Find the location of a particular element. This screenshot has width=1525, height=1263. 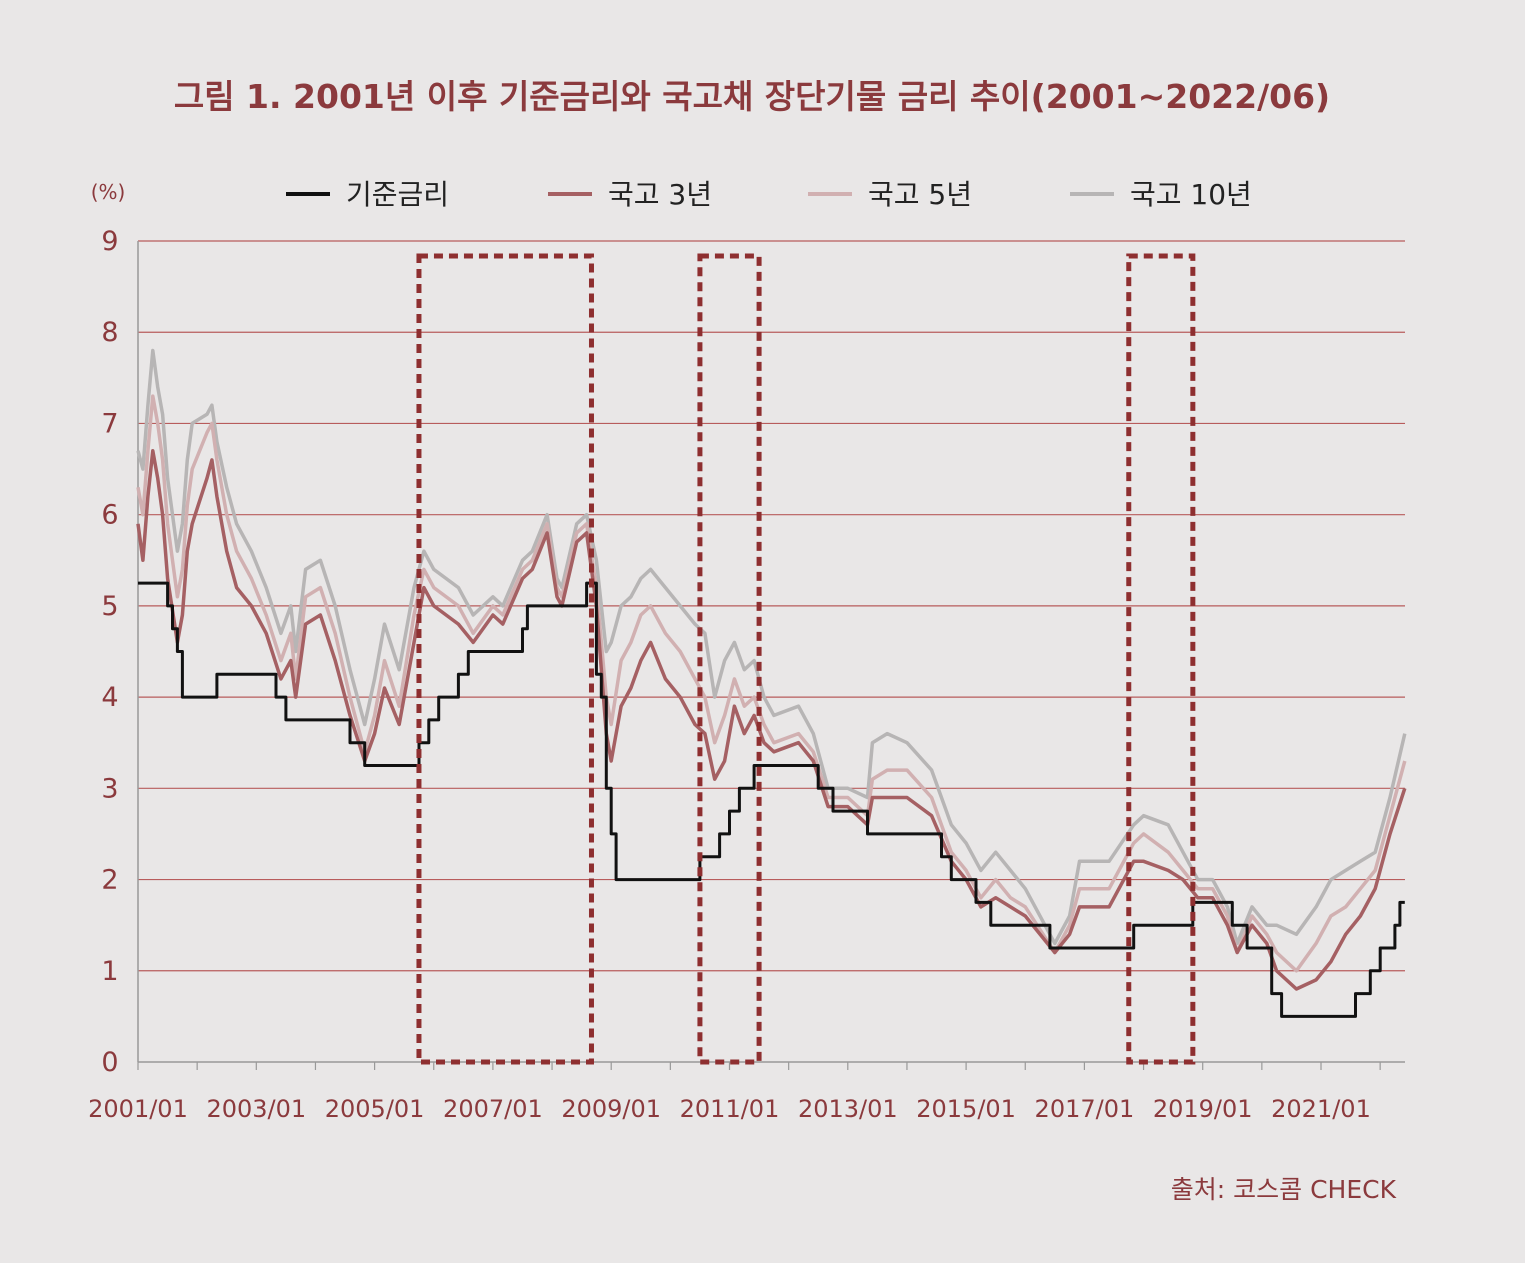

y-tick-label: 4 is located at coordinates (109, 697).